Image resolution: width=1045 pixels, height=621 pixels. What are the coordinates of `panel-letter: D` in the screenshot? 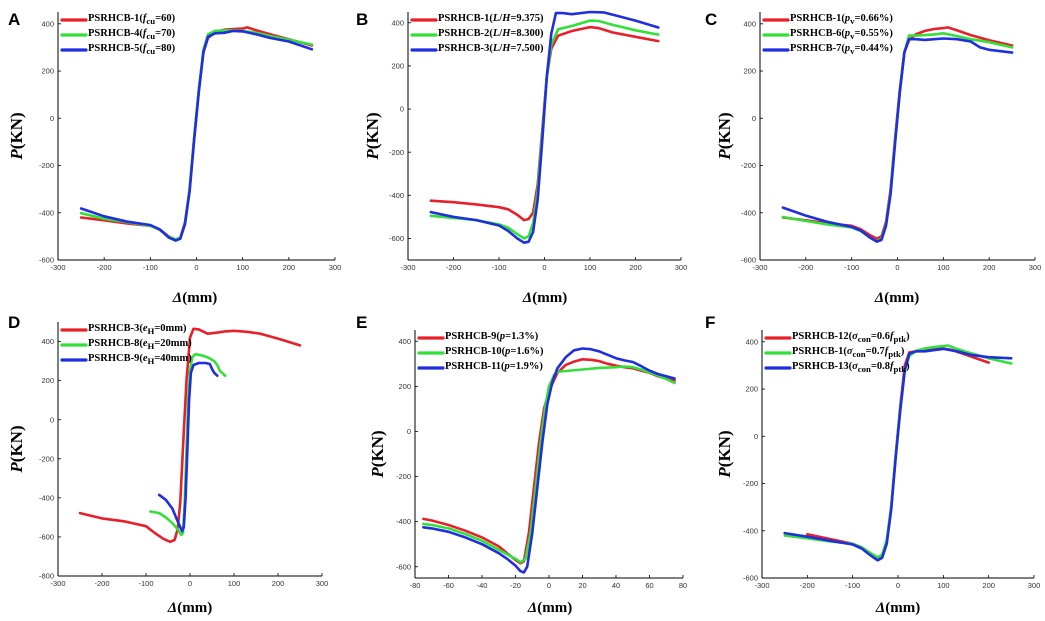 It's located at (14, 322).